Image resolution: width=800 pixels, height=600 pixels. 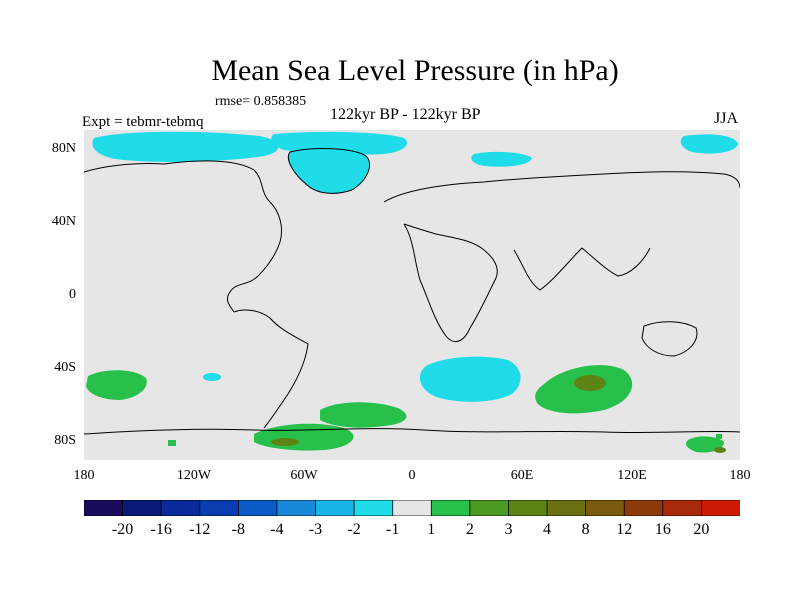 I want to click on page-title: Mean Sea Level Pressure (in hPa), so click(x=415, y=70).